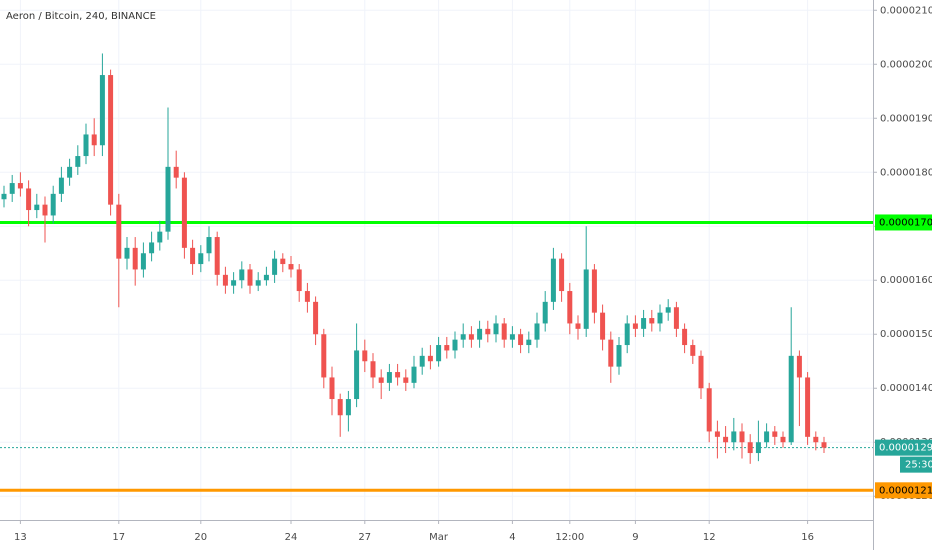  I want to click on level-label: 0.00001211, so click(905, 490).